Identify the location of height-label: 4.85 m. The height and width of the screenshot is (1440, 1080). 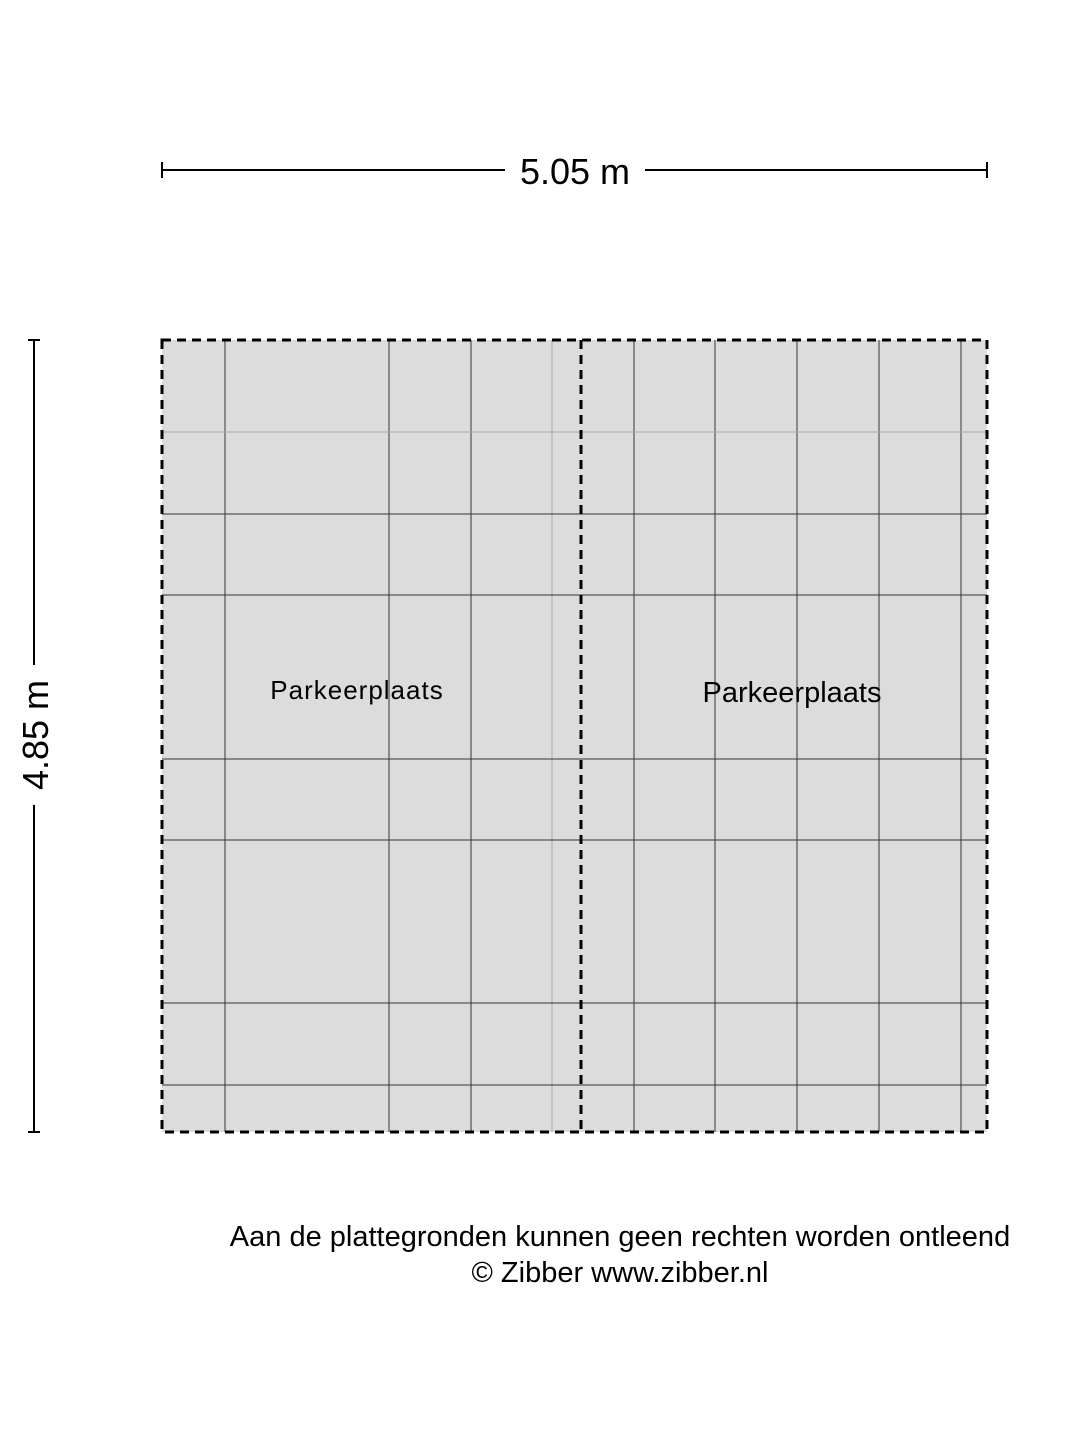
(35, 735).